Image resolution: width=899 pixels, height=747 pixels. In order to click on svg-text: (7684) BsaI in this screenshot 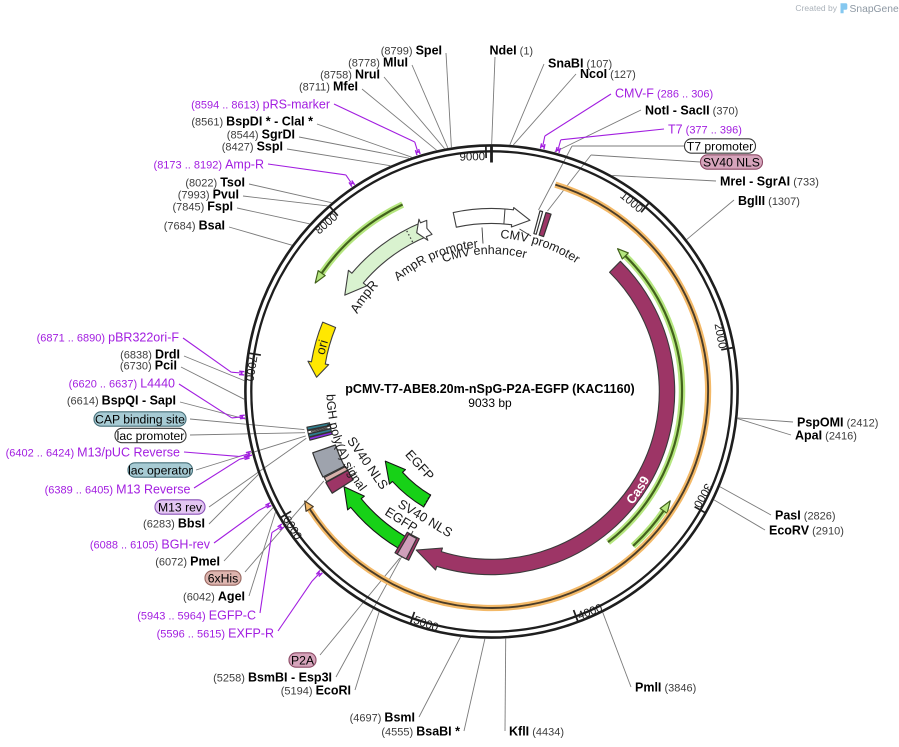, I will do `click(194, 225)`.